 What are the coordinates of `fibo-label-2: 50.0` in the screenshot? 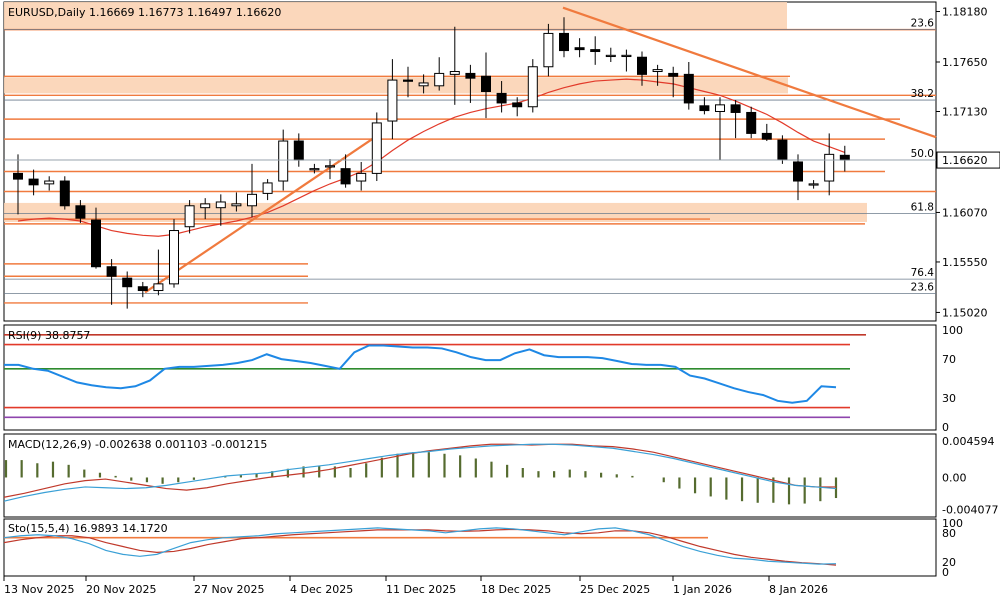 It's located at (922, 154).